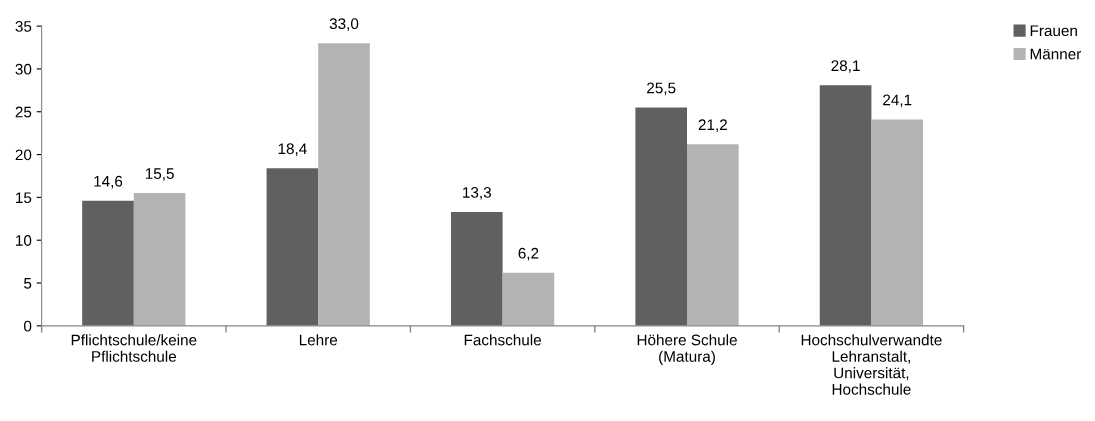  Describe the element at coordinates (502, 340) in the screenshot. I see `x-tick-label: Fachschule` at that location.